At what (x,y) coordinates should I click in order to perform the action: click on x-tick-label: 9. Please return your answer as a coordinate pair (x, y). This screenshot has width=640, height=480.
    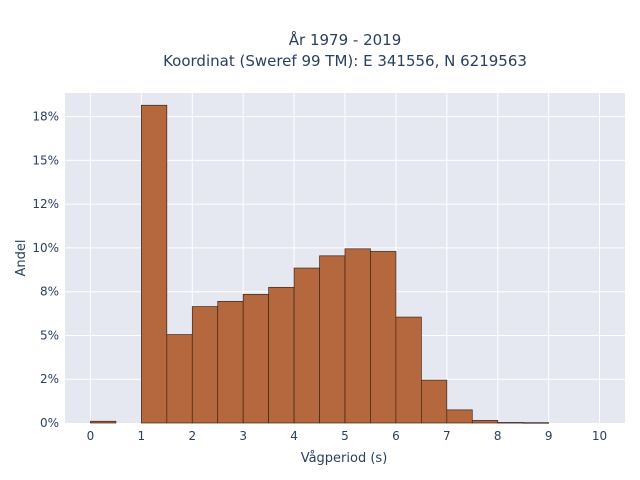
    Looking at the image, I should click on (549, 436).